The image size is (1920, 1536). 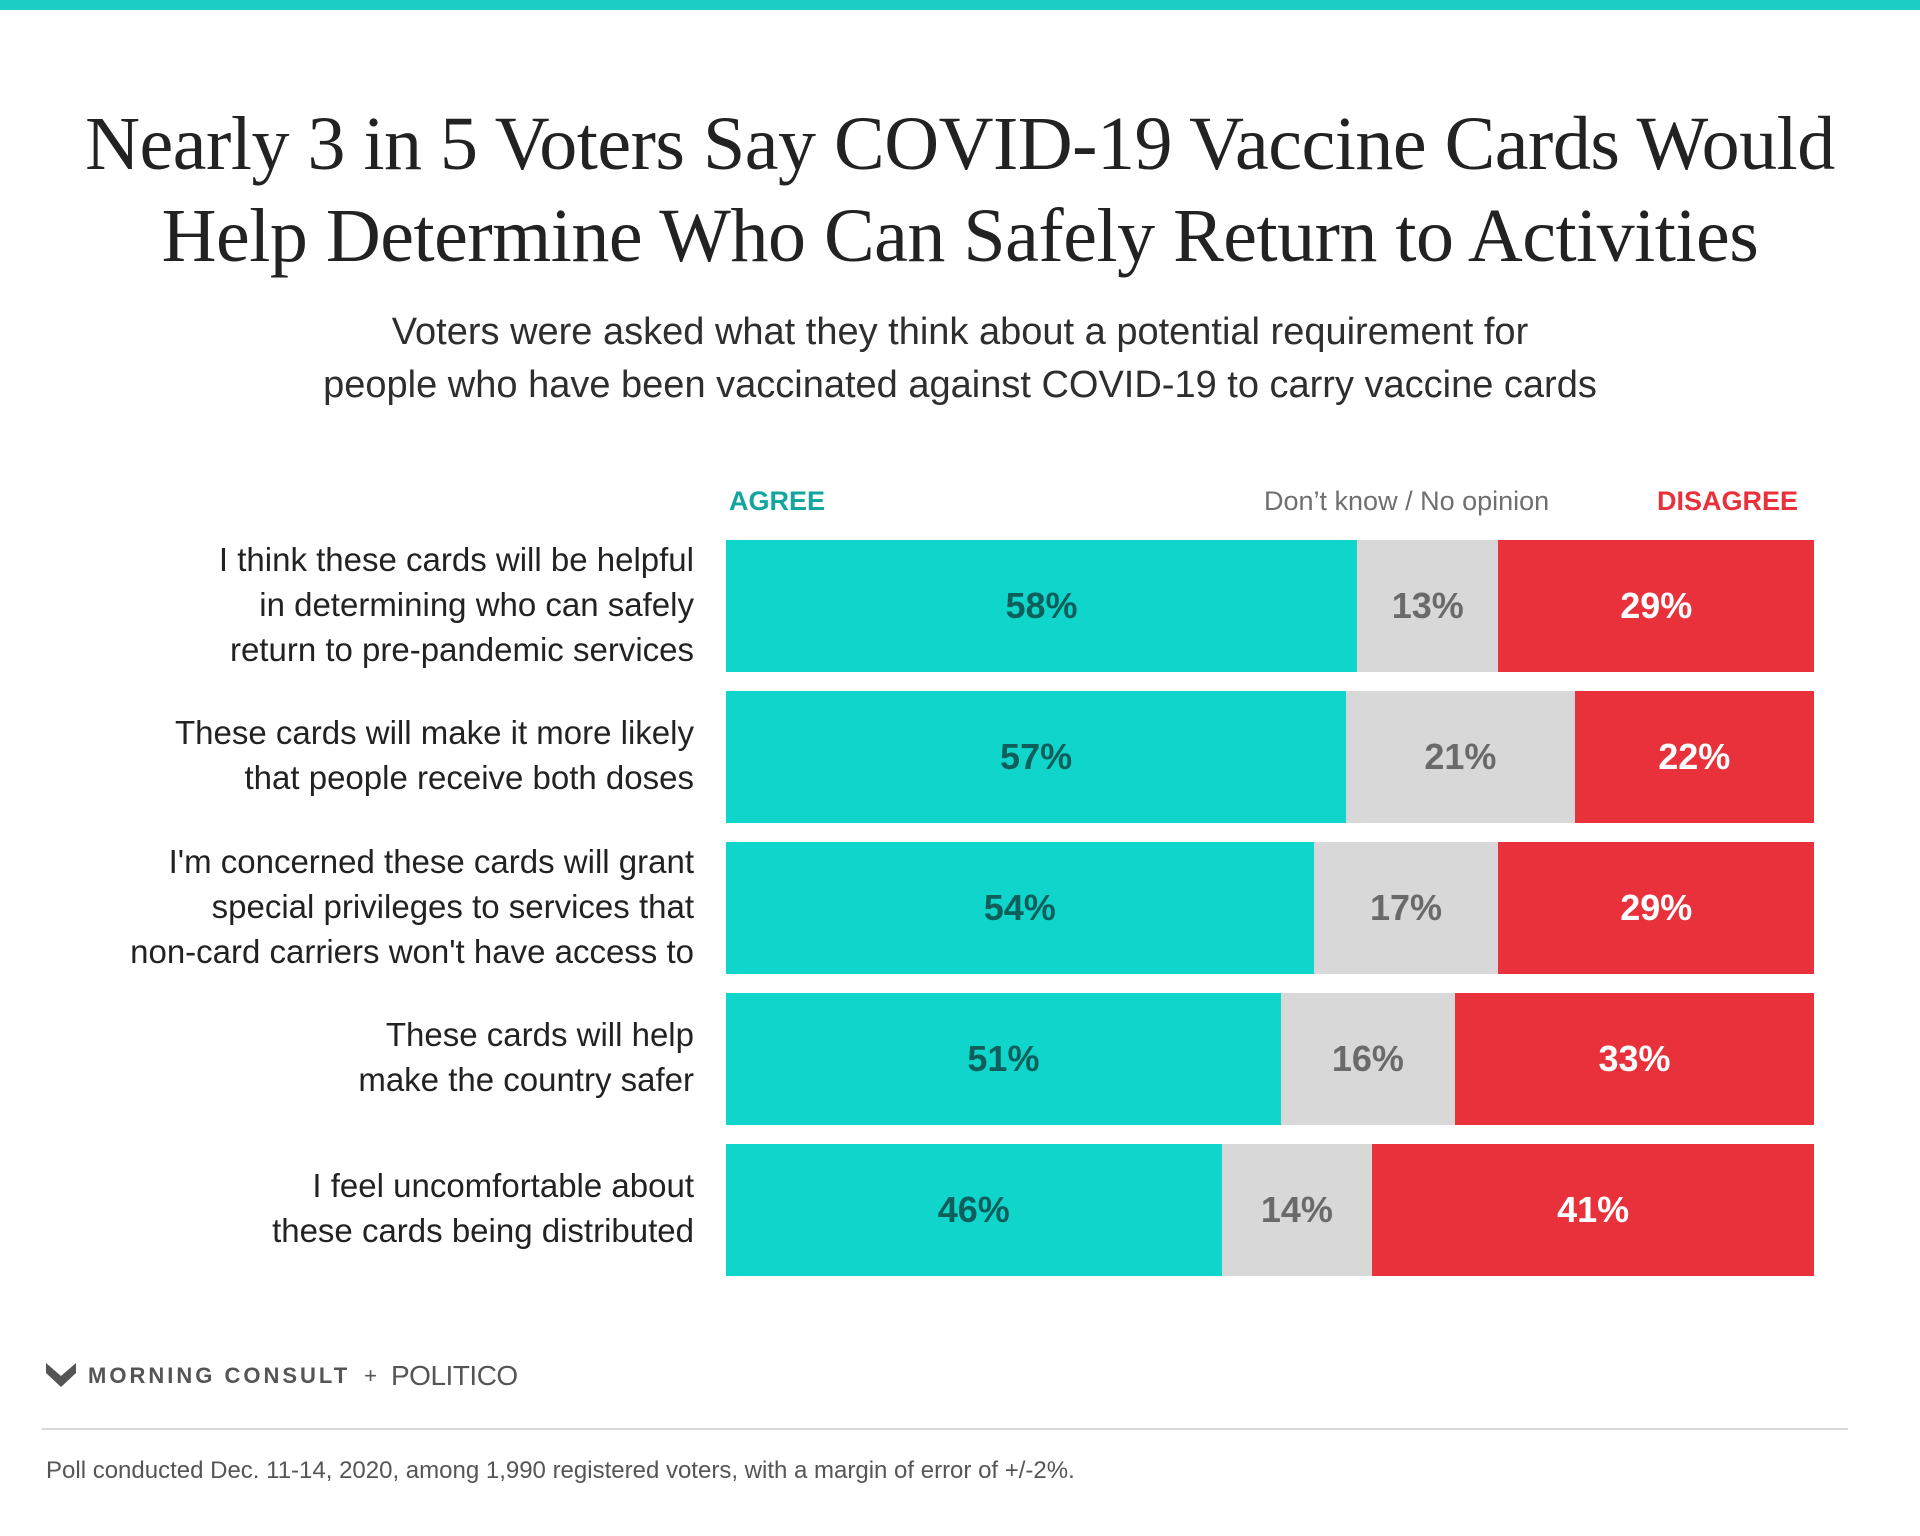 What do you see at coordinates (476, 604) in the screenshot?
I see `row-label-line: in determining who can safely` at bounding box center [476, 604].